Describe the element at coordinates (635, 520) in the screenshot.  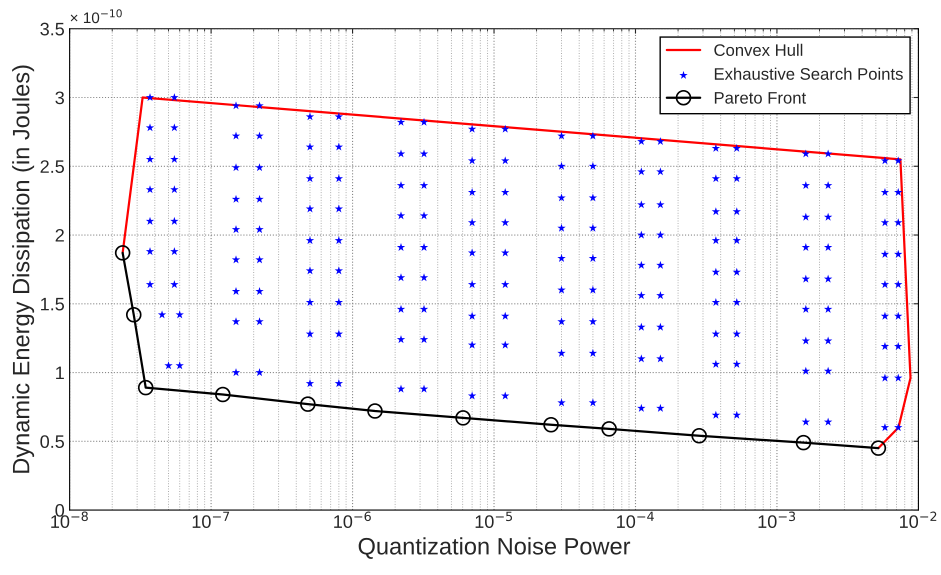
I see `x-tick-label: 10$^{−4}$` at that location.